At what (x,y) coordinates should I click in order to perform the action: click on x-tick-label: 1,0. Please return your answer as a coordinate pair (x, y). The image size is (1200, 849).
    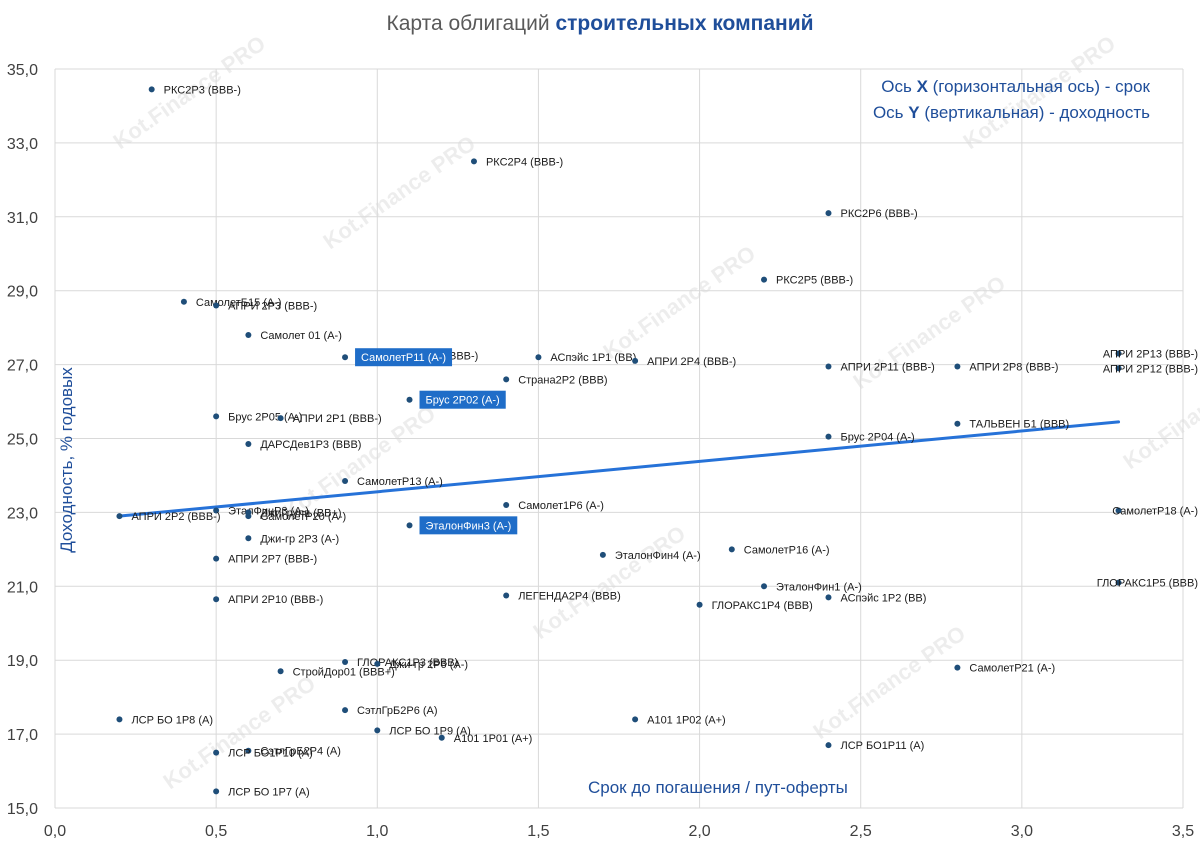
    Looking at the image, I should click on (377, 831).